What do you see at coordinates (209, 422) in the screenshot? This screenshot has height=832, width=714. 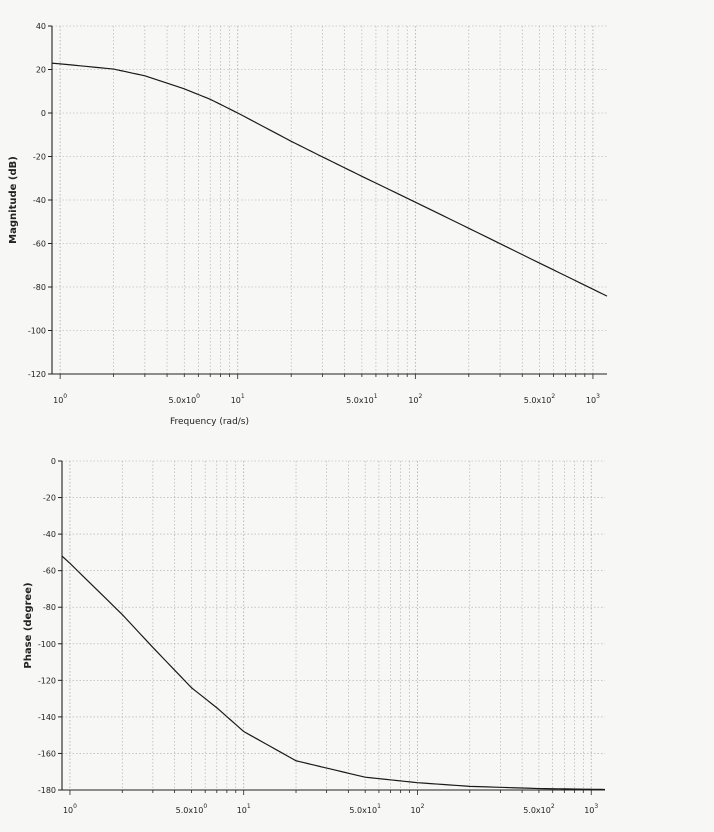 I see `x-axis-label: Frequency (rad/s)` at bounding box center [209, 422].